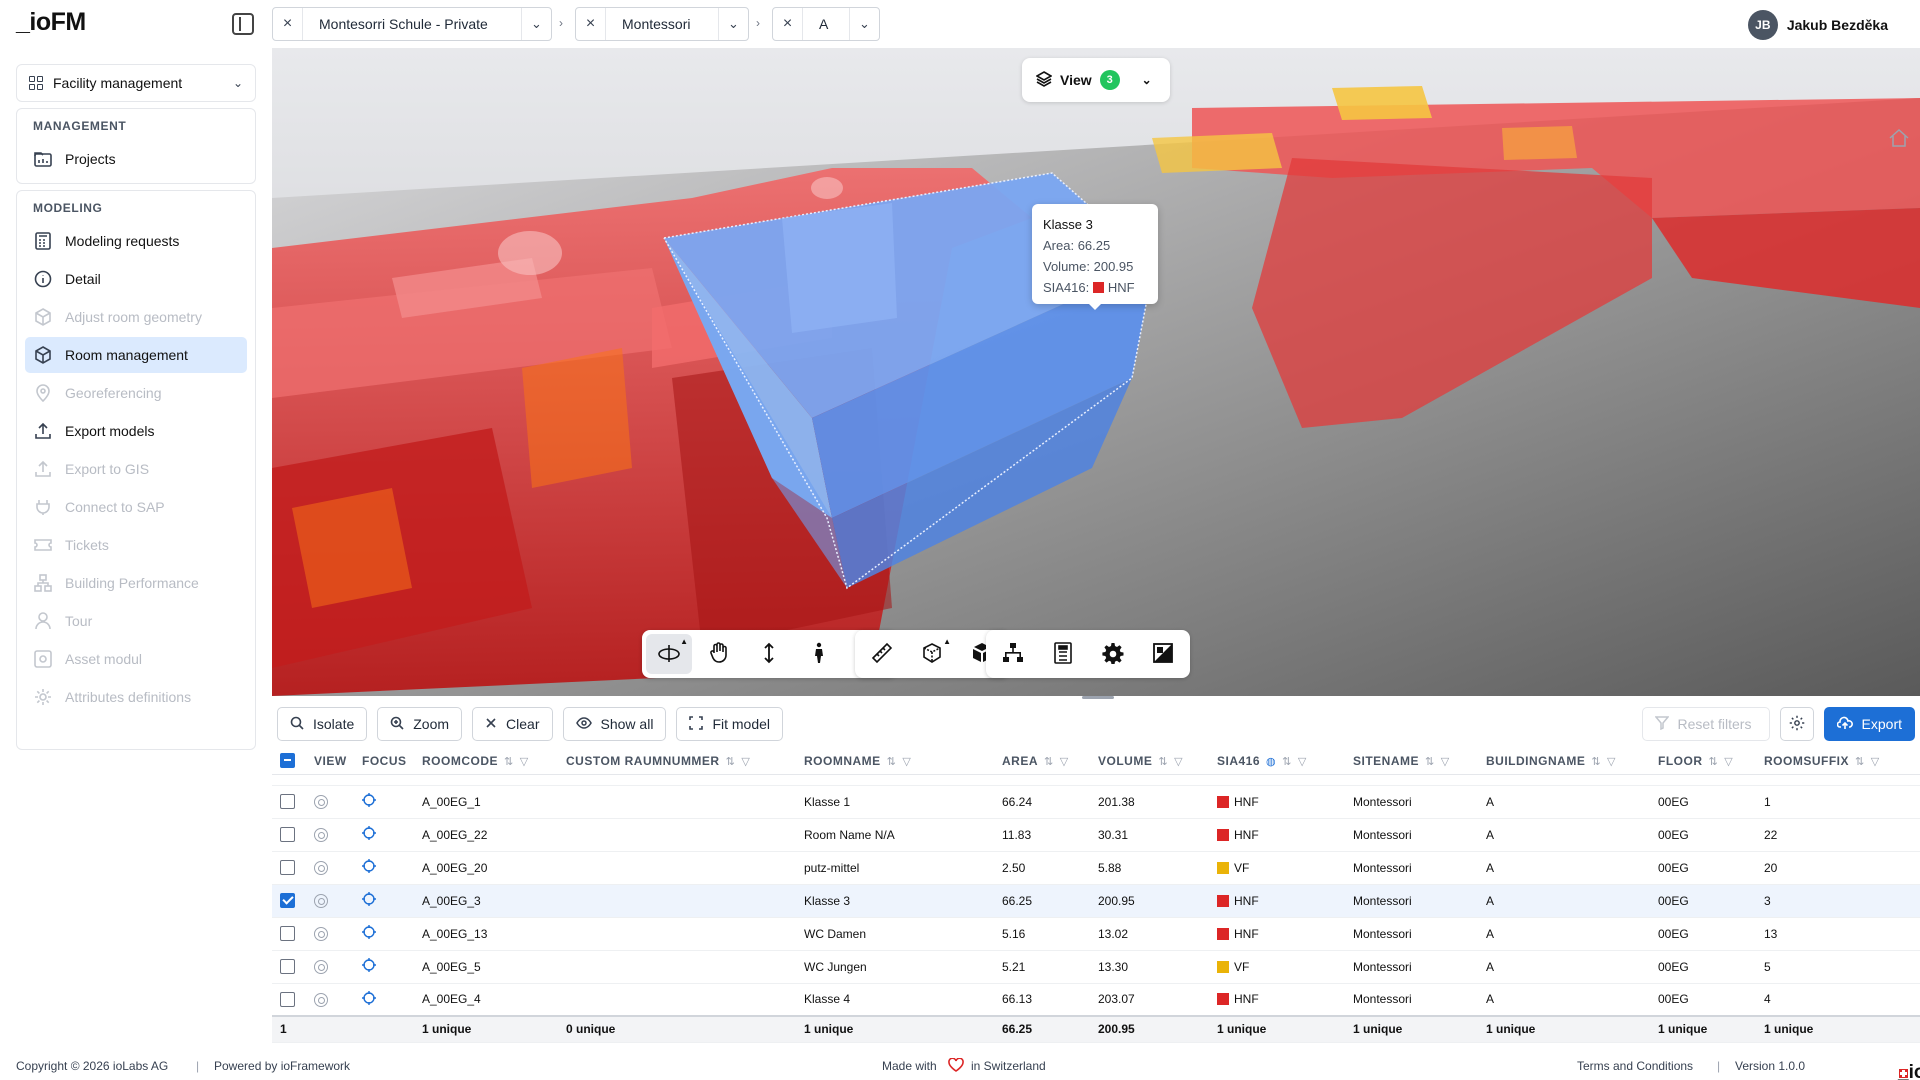 The height and width of the screenshot is (1080, 1920). What do you see at coordinates (136, 621) in the screenshot?
I see `sidebar-item-tour: Tour` at bounding box center [136, 621].